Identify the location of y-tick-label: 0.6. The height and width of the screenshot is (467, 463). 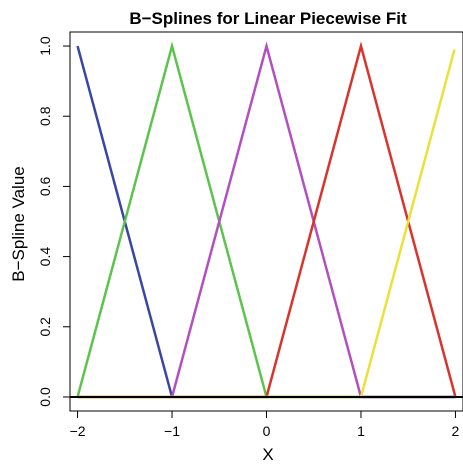
(45, 186).